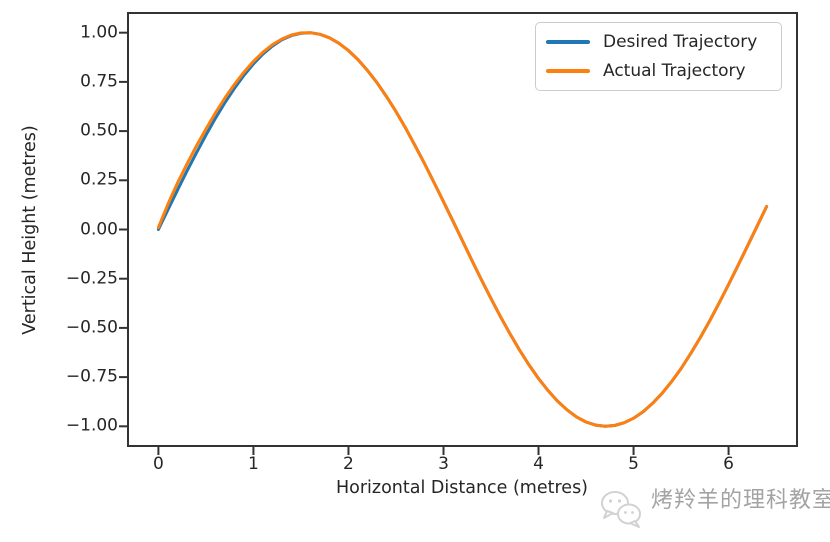  I want to click on x-tick-label: 2, so click(348, 464).